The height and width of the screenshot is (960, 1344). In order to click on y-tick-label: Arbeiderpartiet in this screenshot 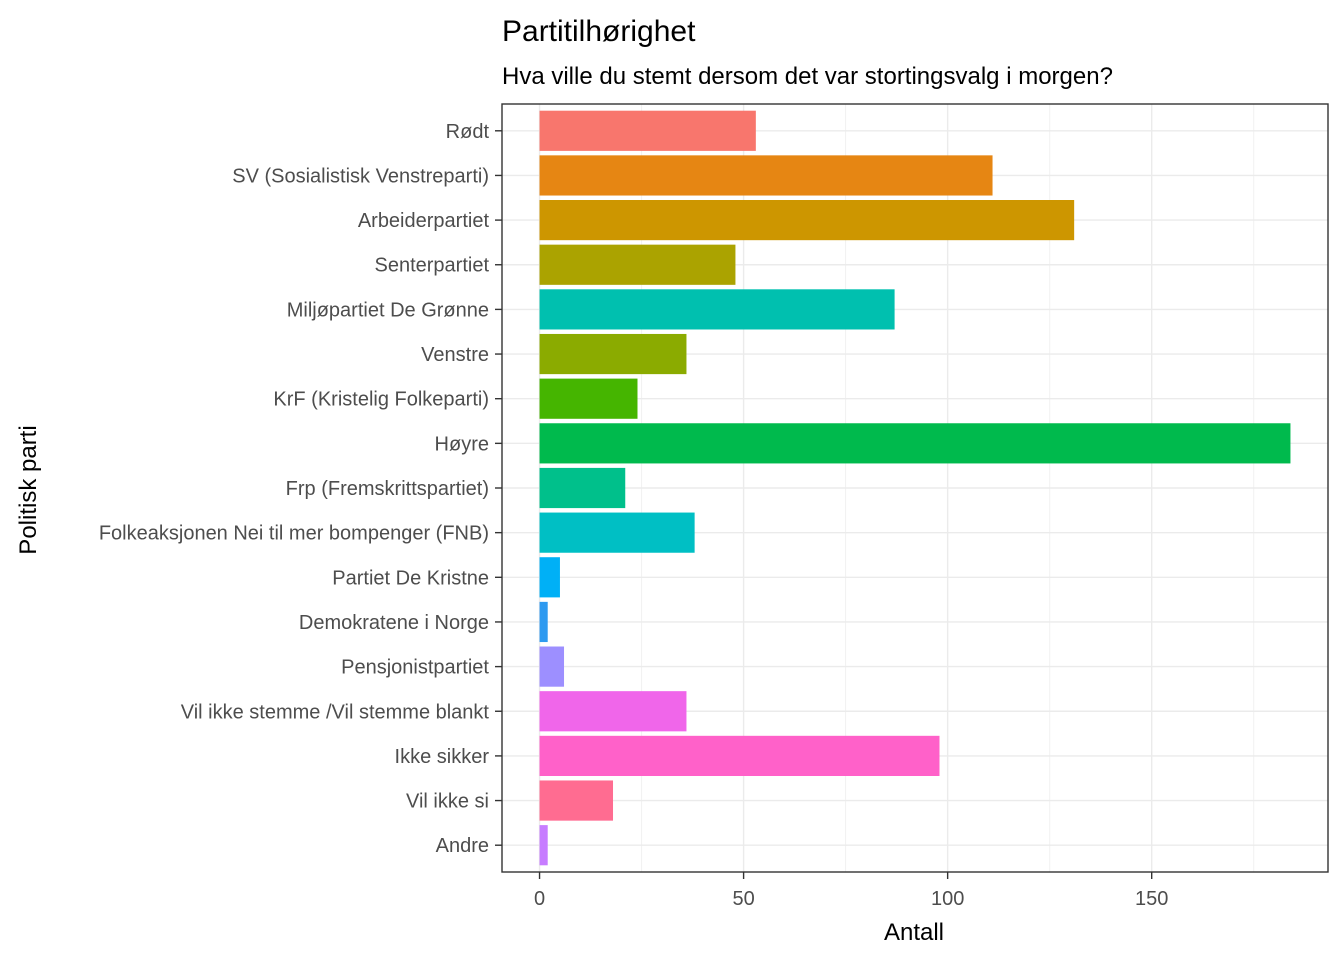, I will do `click(424, 221)`.